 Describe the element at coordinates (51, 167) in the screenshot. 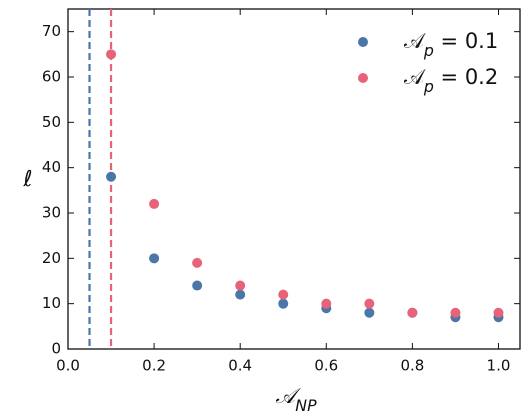

I see `y-tick-label: 40` at that location.